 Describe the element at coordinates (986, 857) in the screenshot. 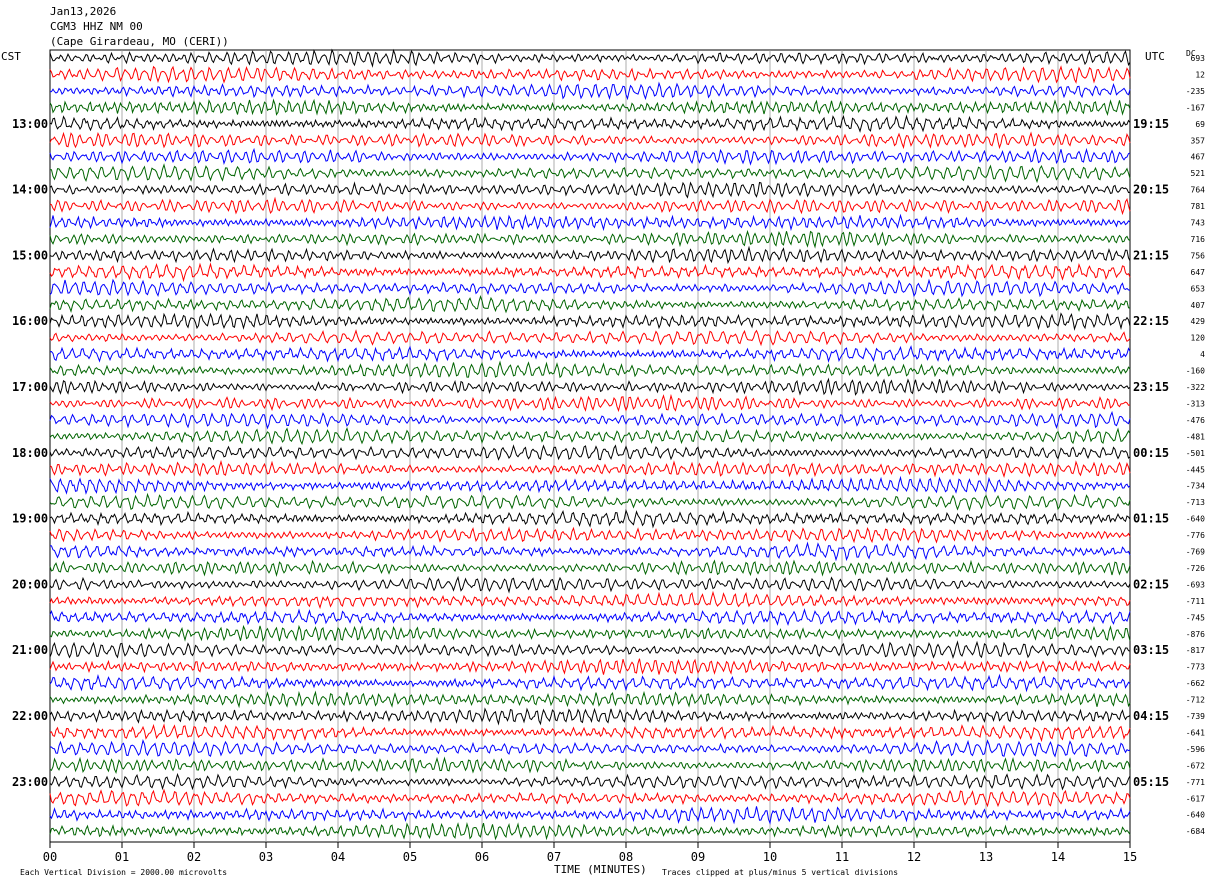

I see `x-tick-label: 13` at that location.